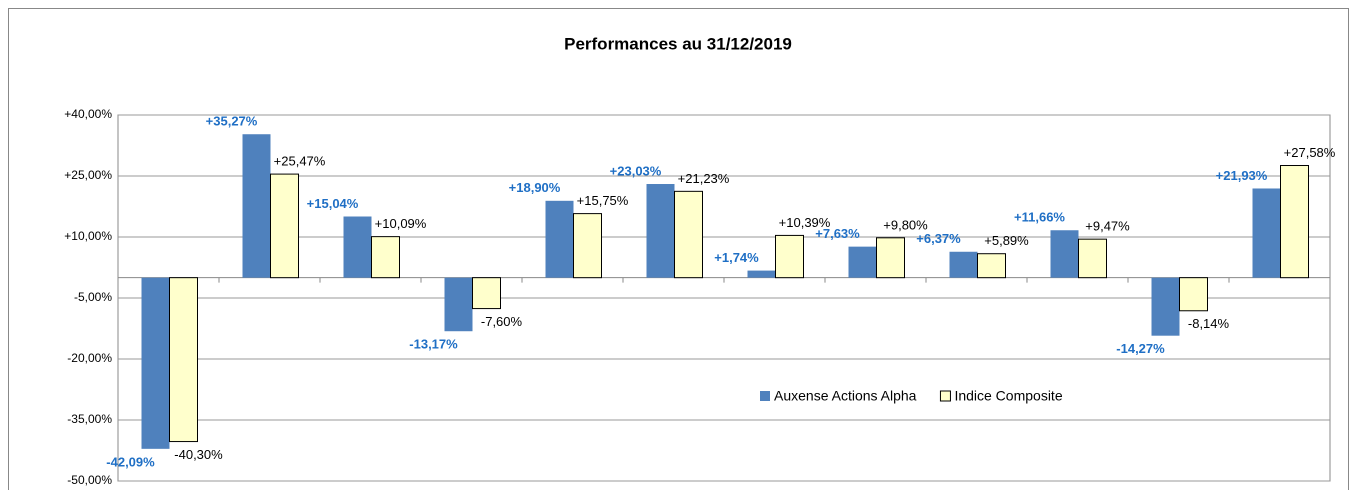  Describe the element at coordinates (535, 187) in the screenshot. I see `data-label: +18,90%` at that location.